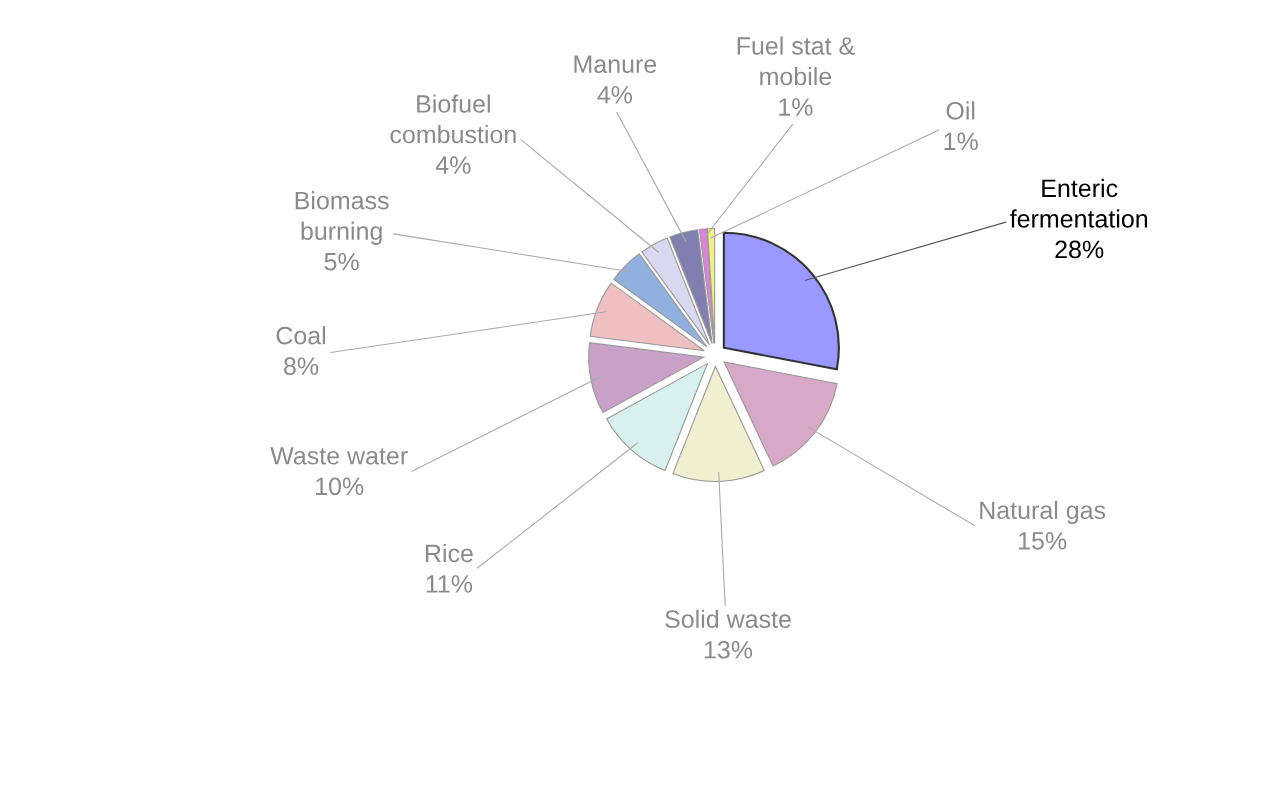  Describe the element at coordinates (449, 553) in the screenshot. I see `slice-label: Rice` at that location.